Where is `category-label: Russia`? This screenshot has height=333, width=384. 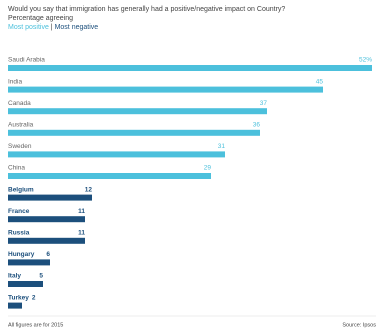
category-label: Russia is located at coordinates (19, 233).